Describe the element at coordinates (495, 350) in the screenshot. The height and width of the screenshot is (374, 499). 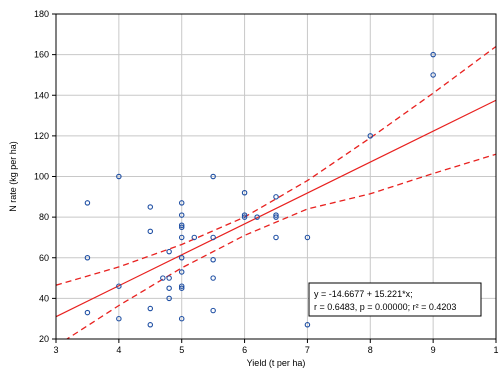
I see `x-tick-label: 1` at that location.